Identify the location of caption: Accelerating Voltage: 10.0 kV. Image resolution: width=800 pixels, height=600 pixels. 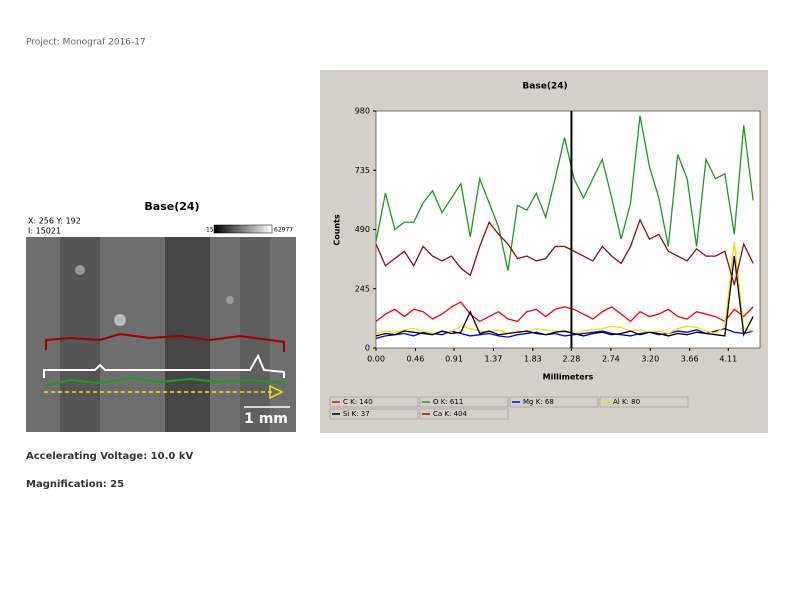
(109, 456).